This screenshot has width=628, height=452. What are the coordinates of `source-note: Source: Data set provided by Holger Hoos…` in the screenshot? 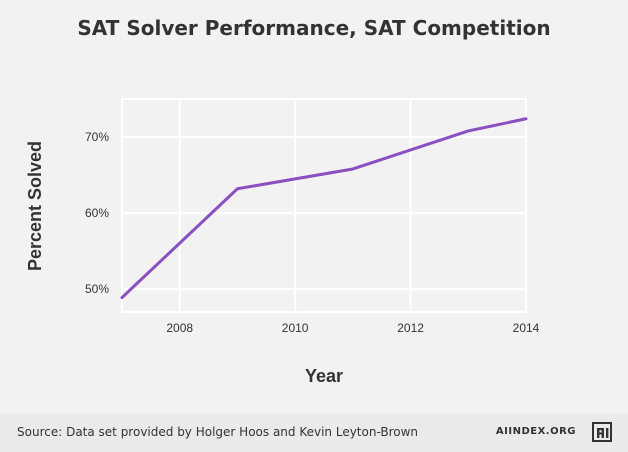 It's located at (218, 432).